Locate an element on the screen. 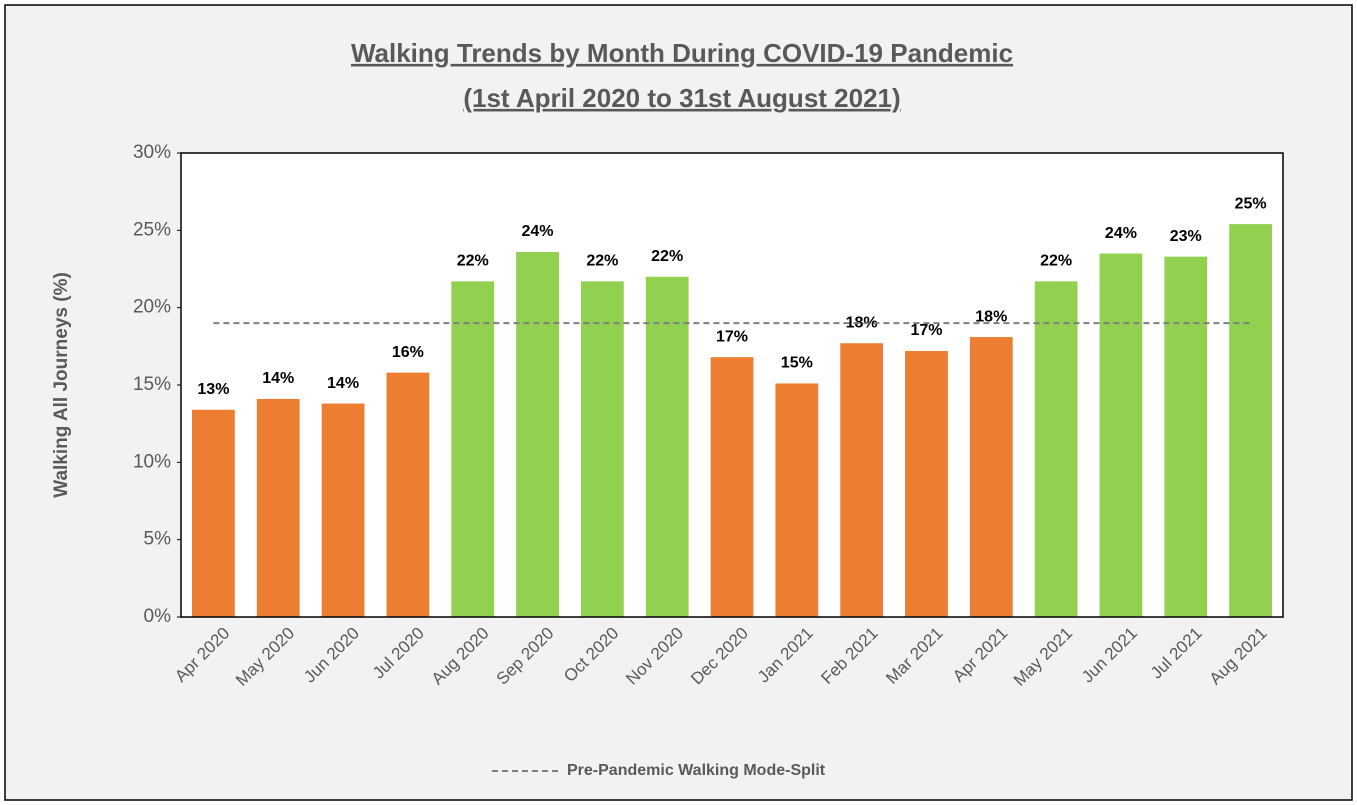  y-tick-label: 5% is located at coordinates (158, 539).